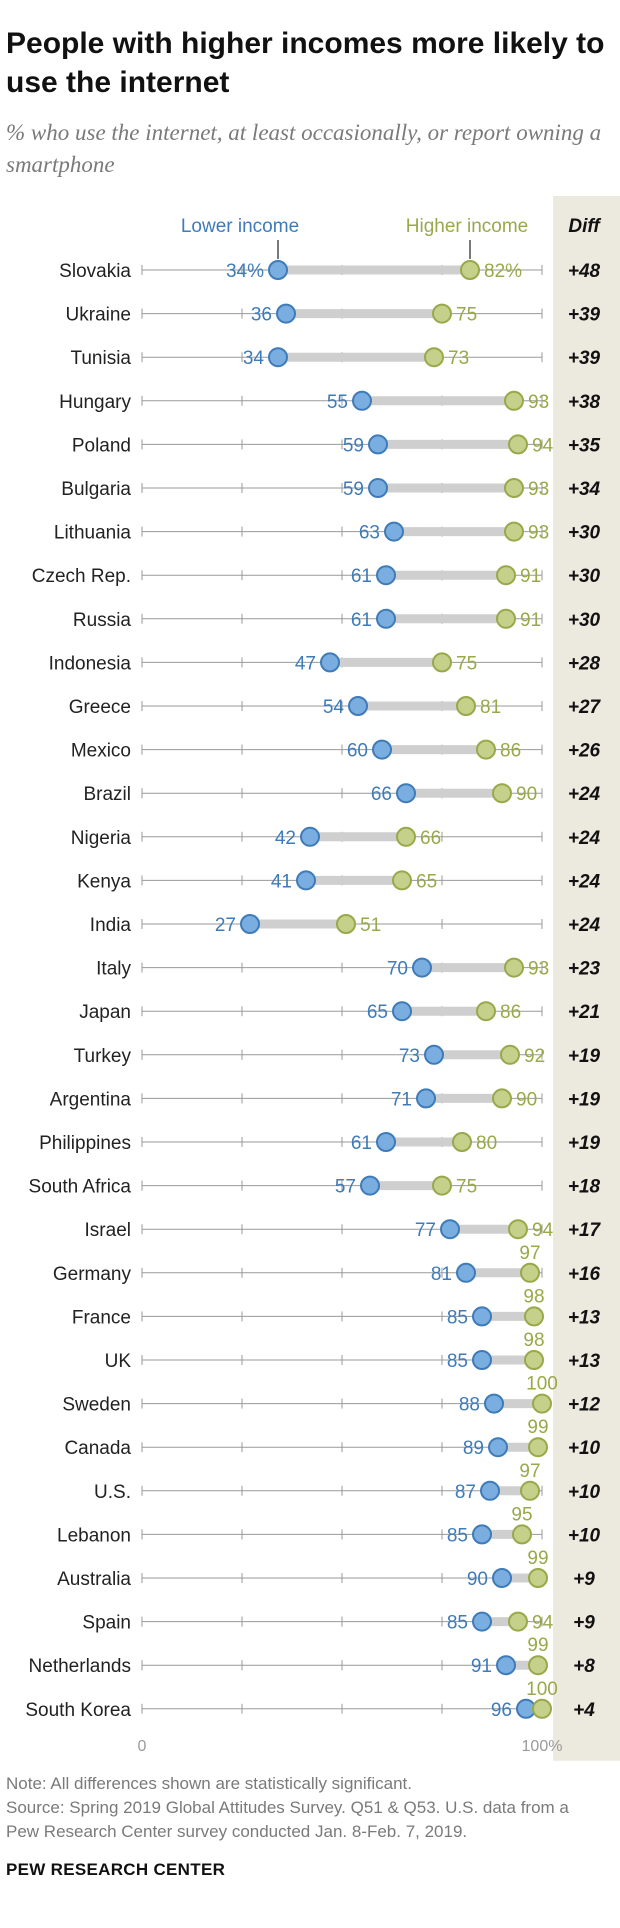 This screenshot has width=620, height=1928. Describe the element at coordinates (94, 1579) in the screenshot. I see `country-label: Australia` at that location.